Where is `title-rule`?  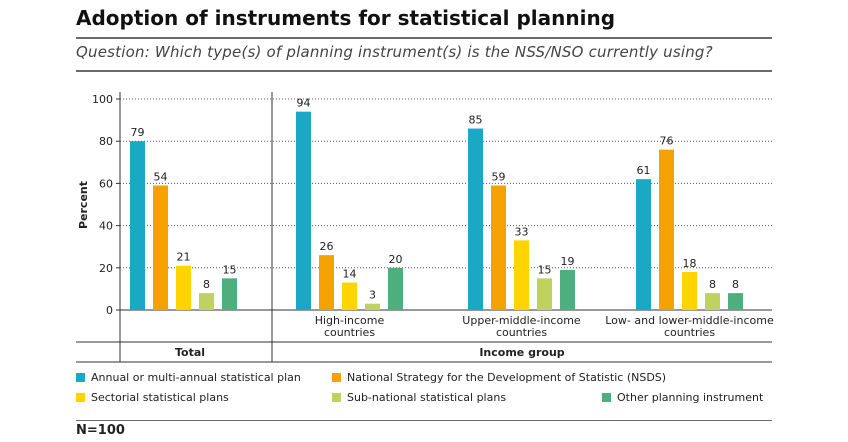 title-rule is located at coordinates (424, 38).